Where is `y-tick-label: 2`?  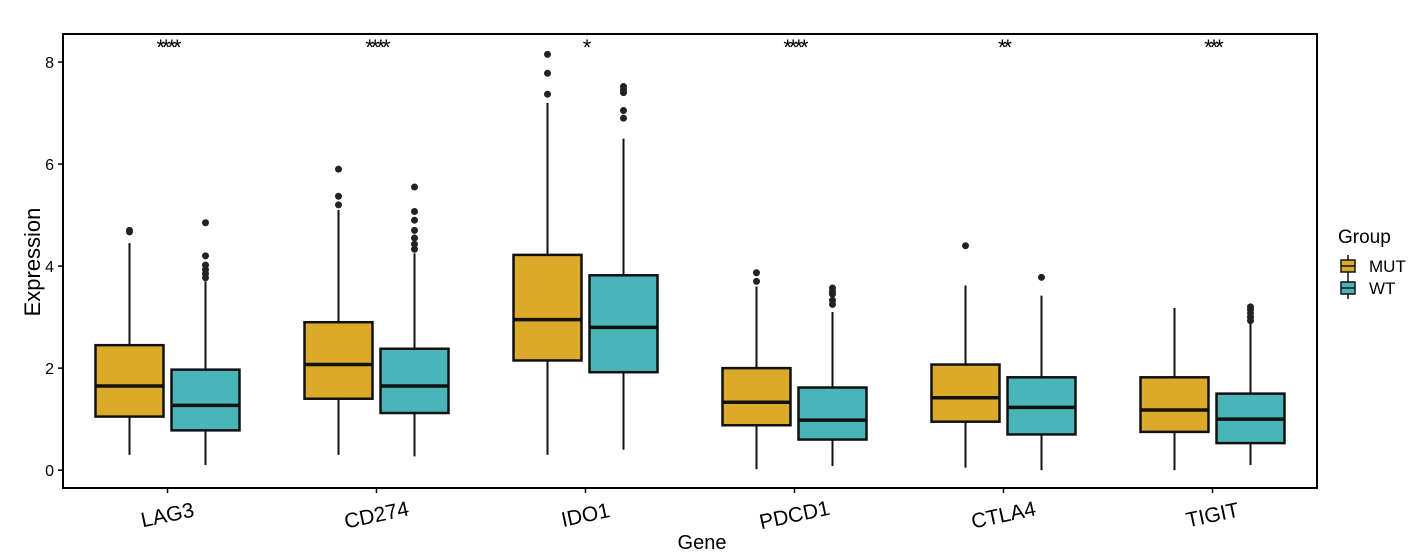
y-tick-label: 2 is located at coordinates (49, 369).